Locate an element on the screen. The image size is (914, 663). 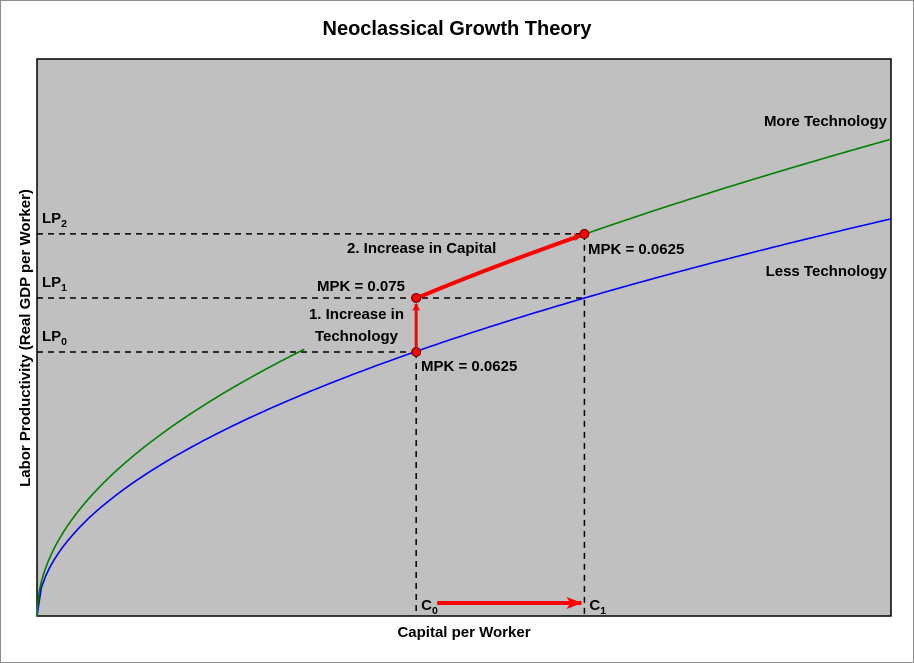
c0-label: C0 is located at coordinates (429, 607).